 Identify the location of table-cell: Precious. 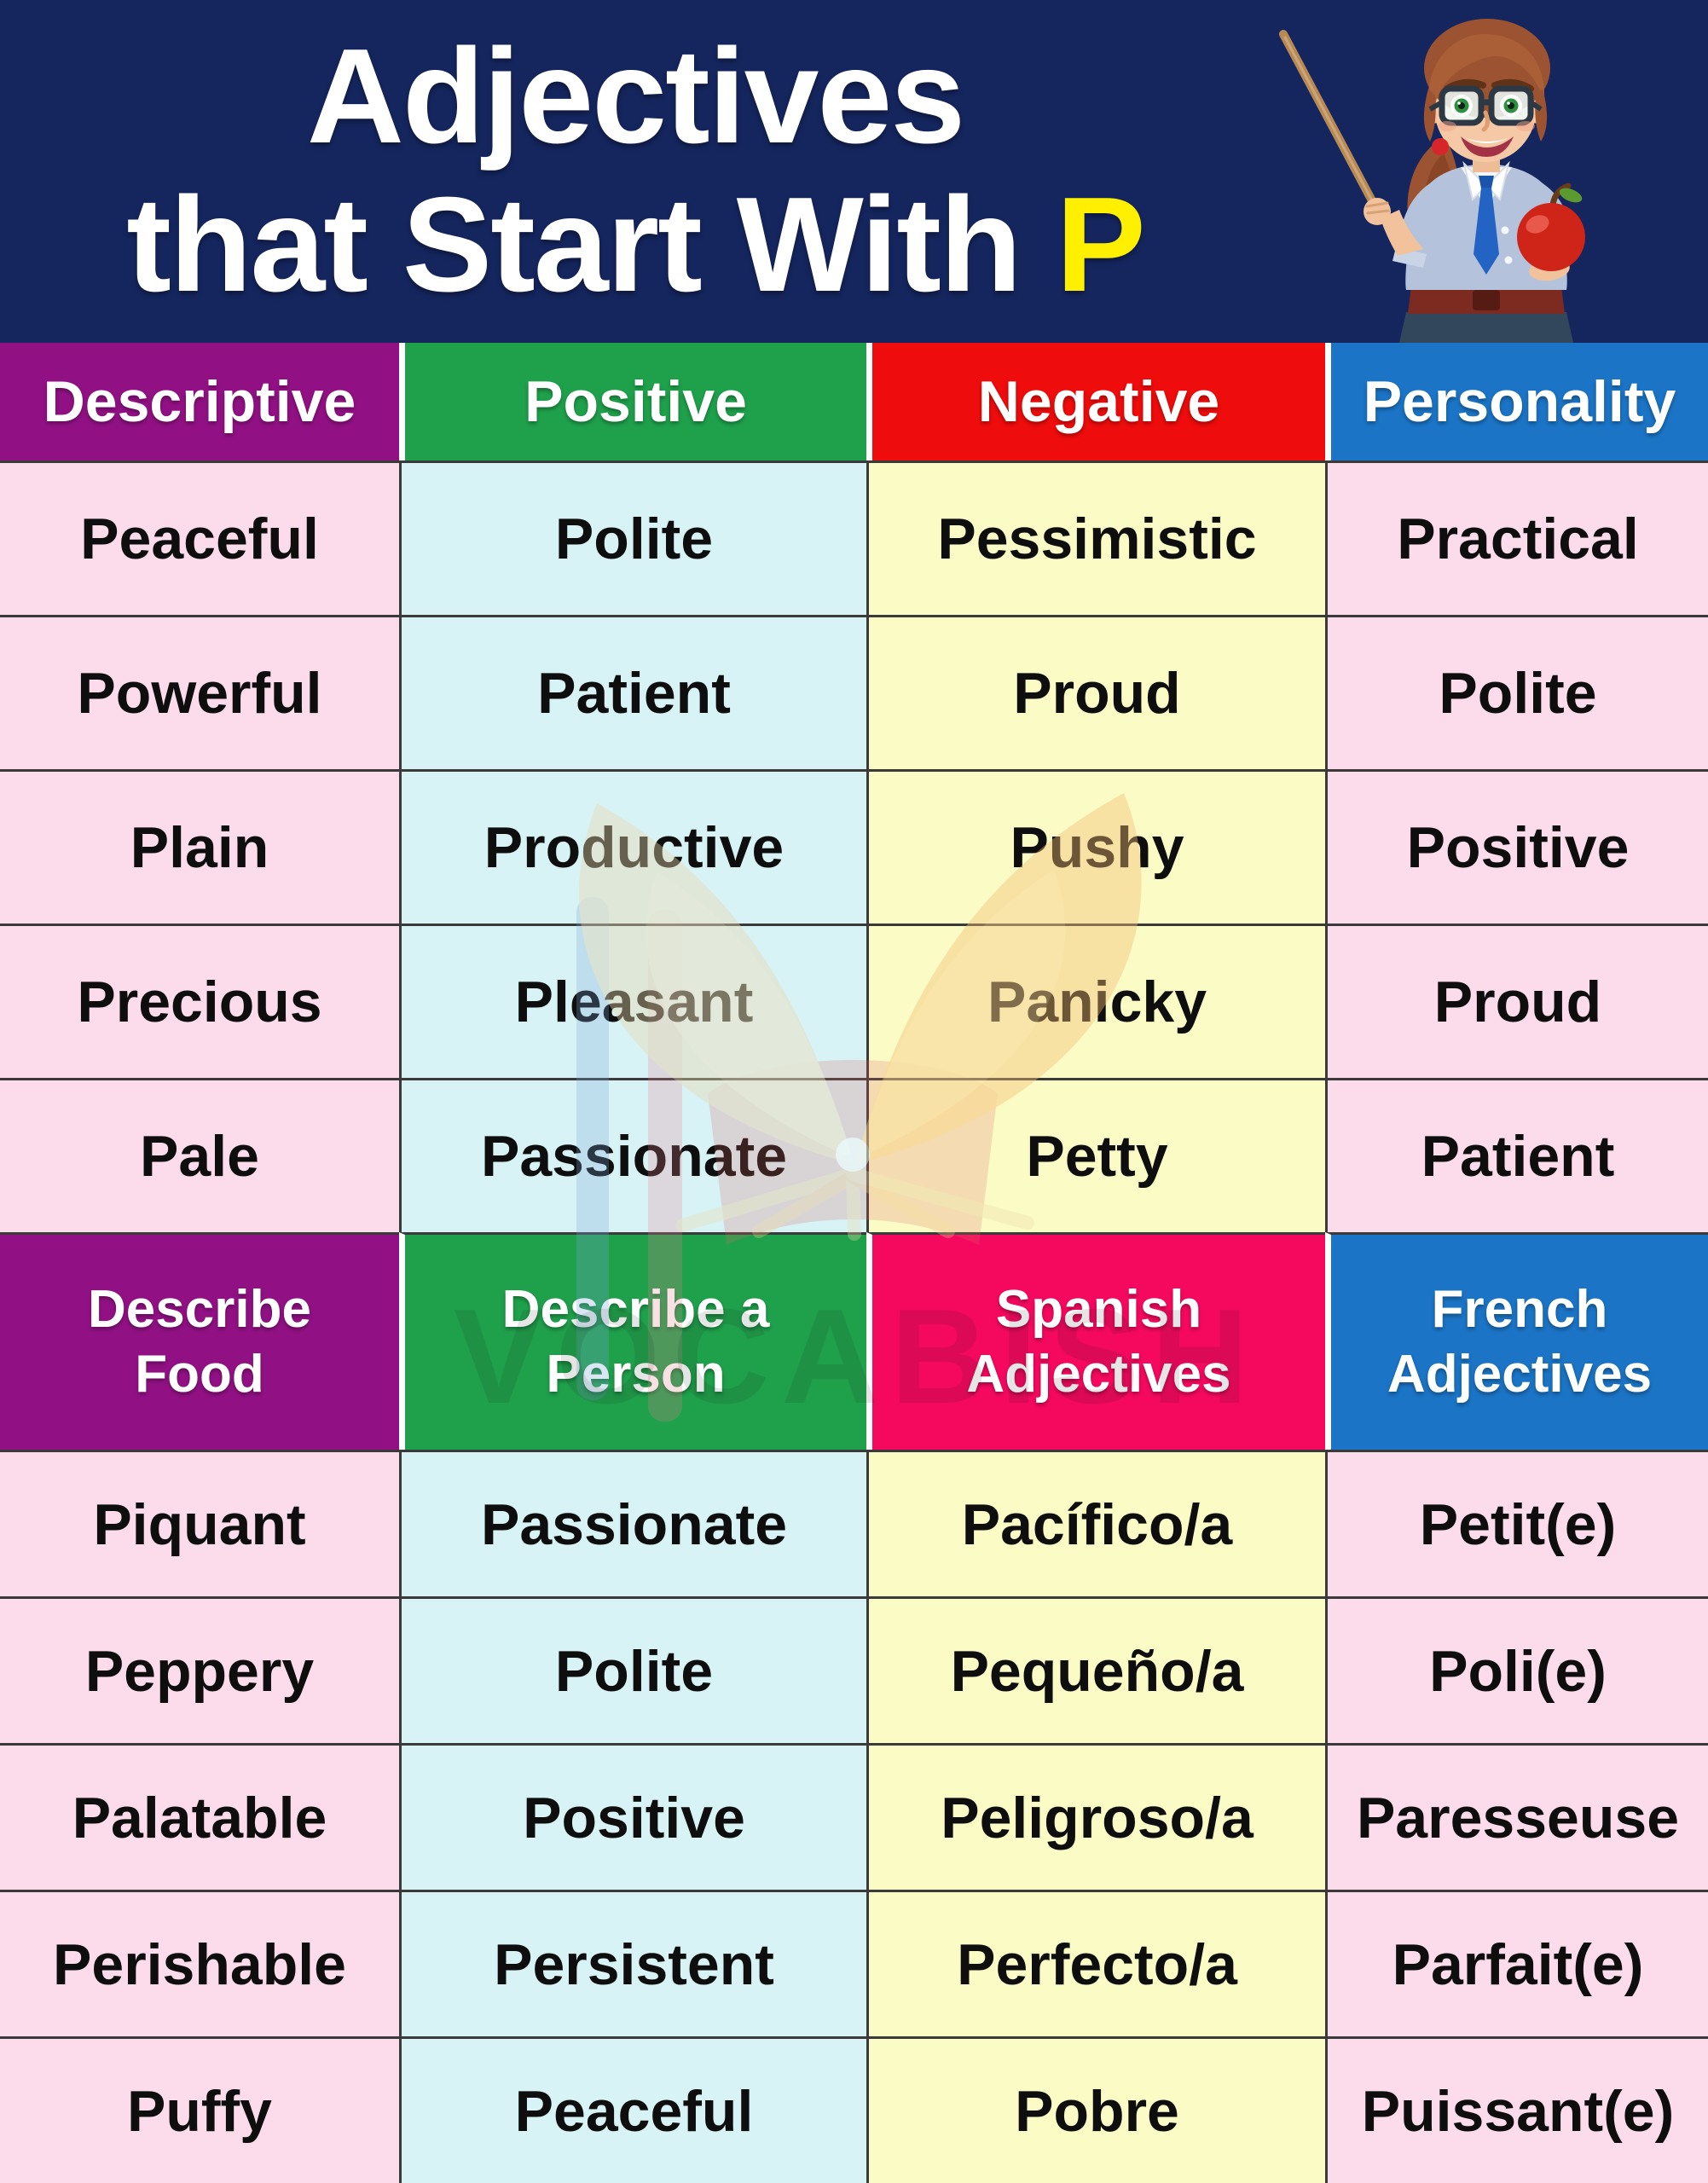
(199, 1001).